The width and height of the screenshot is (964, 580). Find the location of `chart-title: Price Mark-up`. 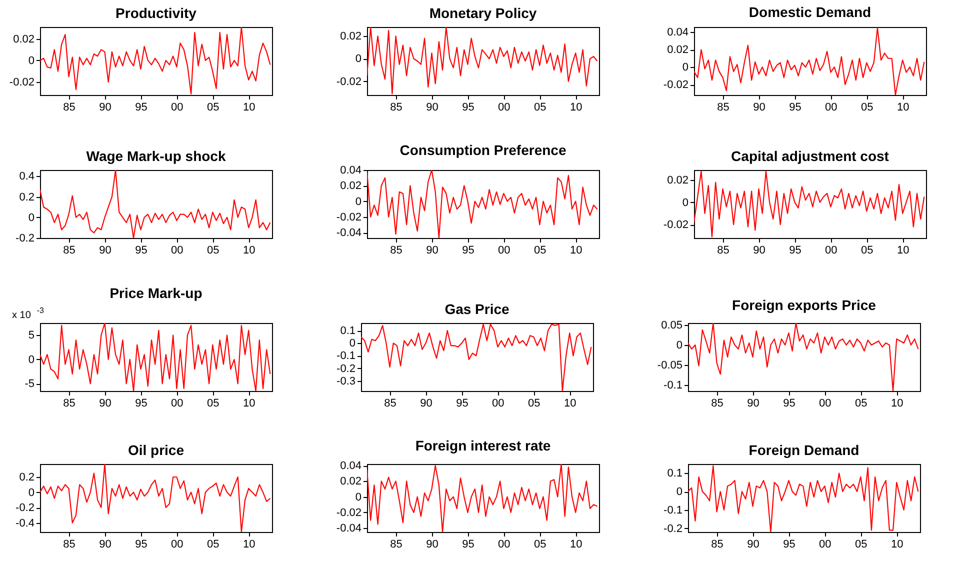

chart-title: Price Mark-up is located at coordinates (156, 293).